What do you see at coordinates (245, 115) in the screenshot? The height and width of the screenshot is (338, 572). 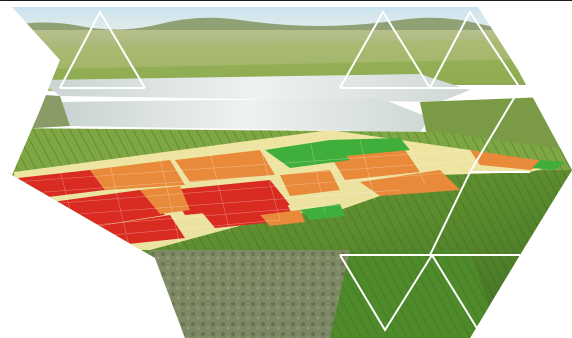 I see `flooded-paddy-lower` at bounding box center [245, 115].